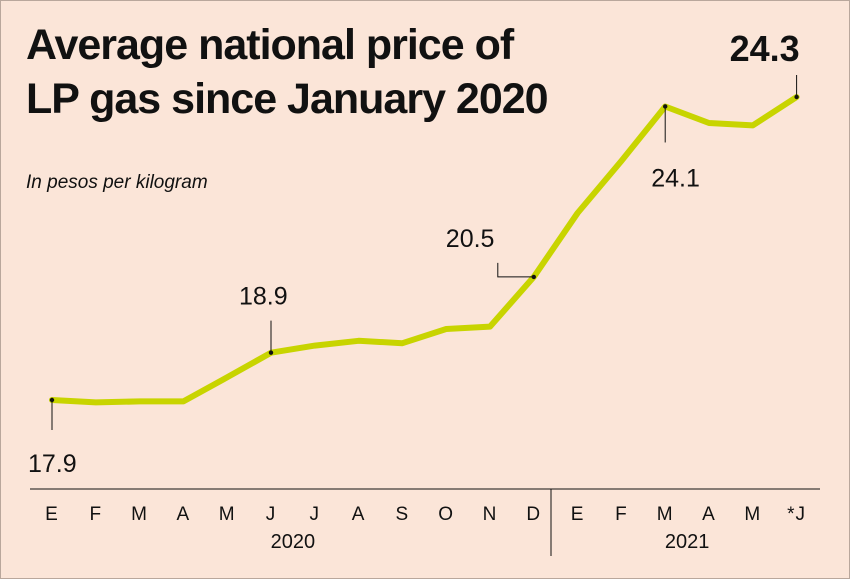  Describe the element at coordinates (52, 464) in the screenshot. I see `annotation-label: 17.9` at that location.